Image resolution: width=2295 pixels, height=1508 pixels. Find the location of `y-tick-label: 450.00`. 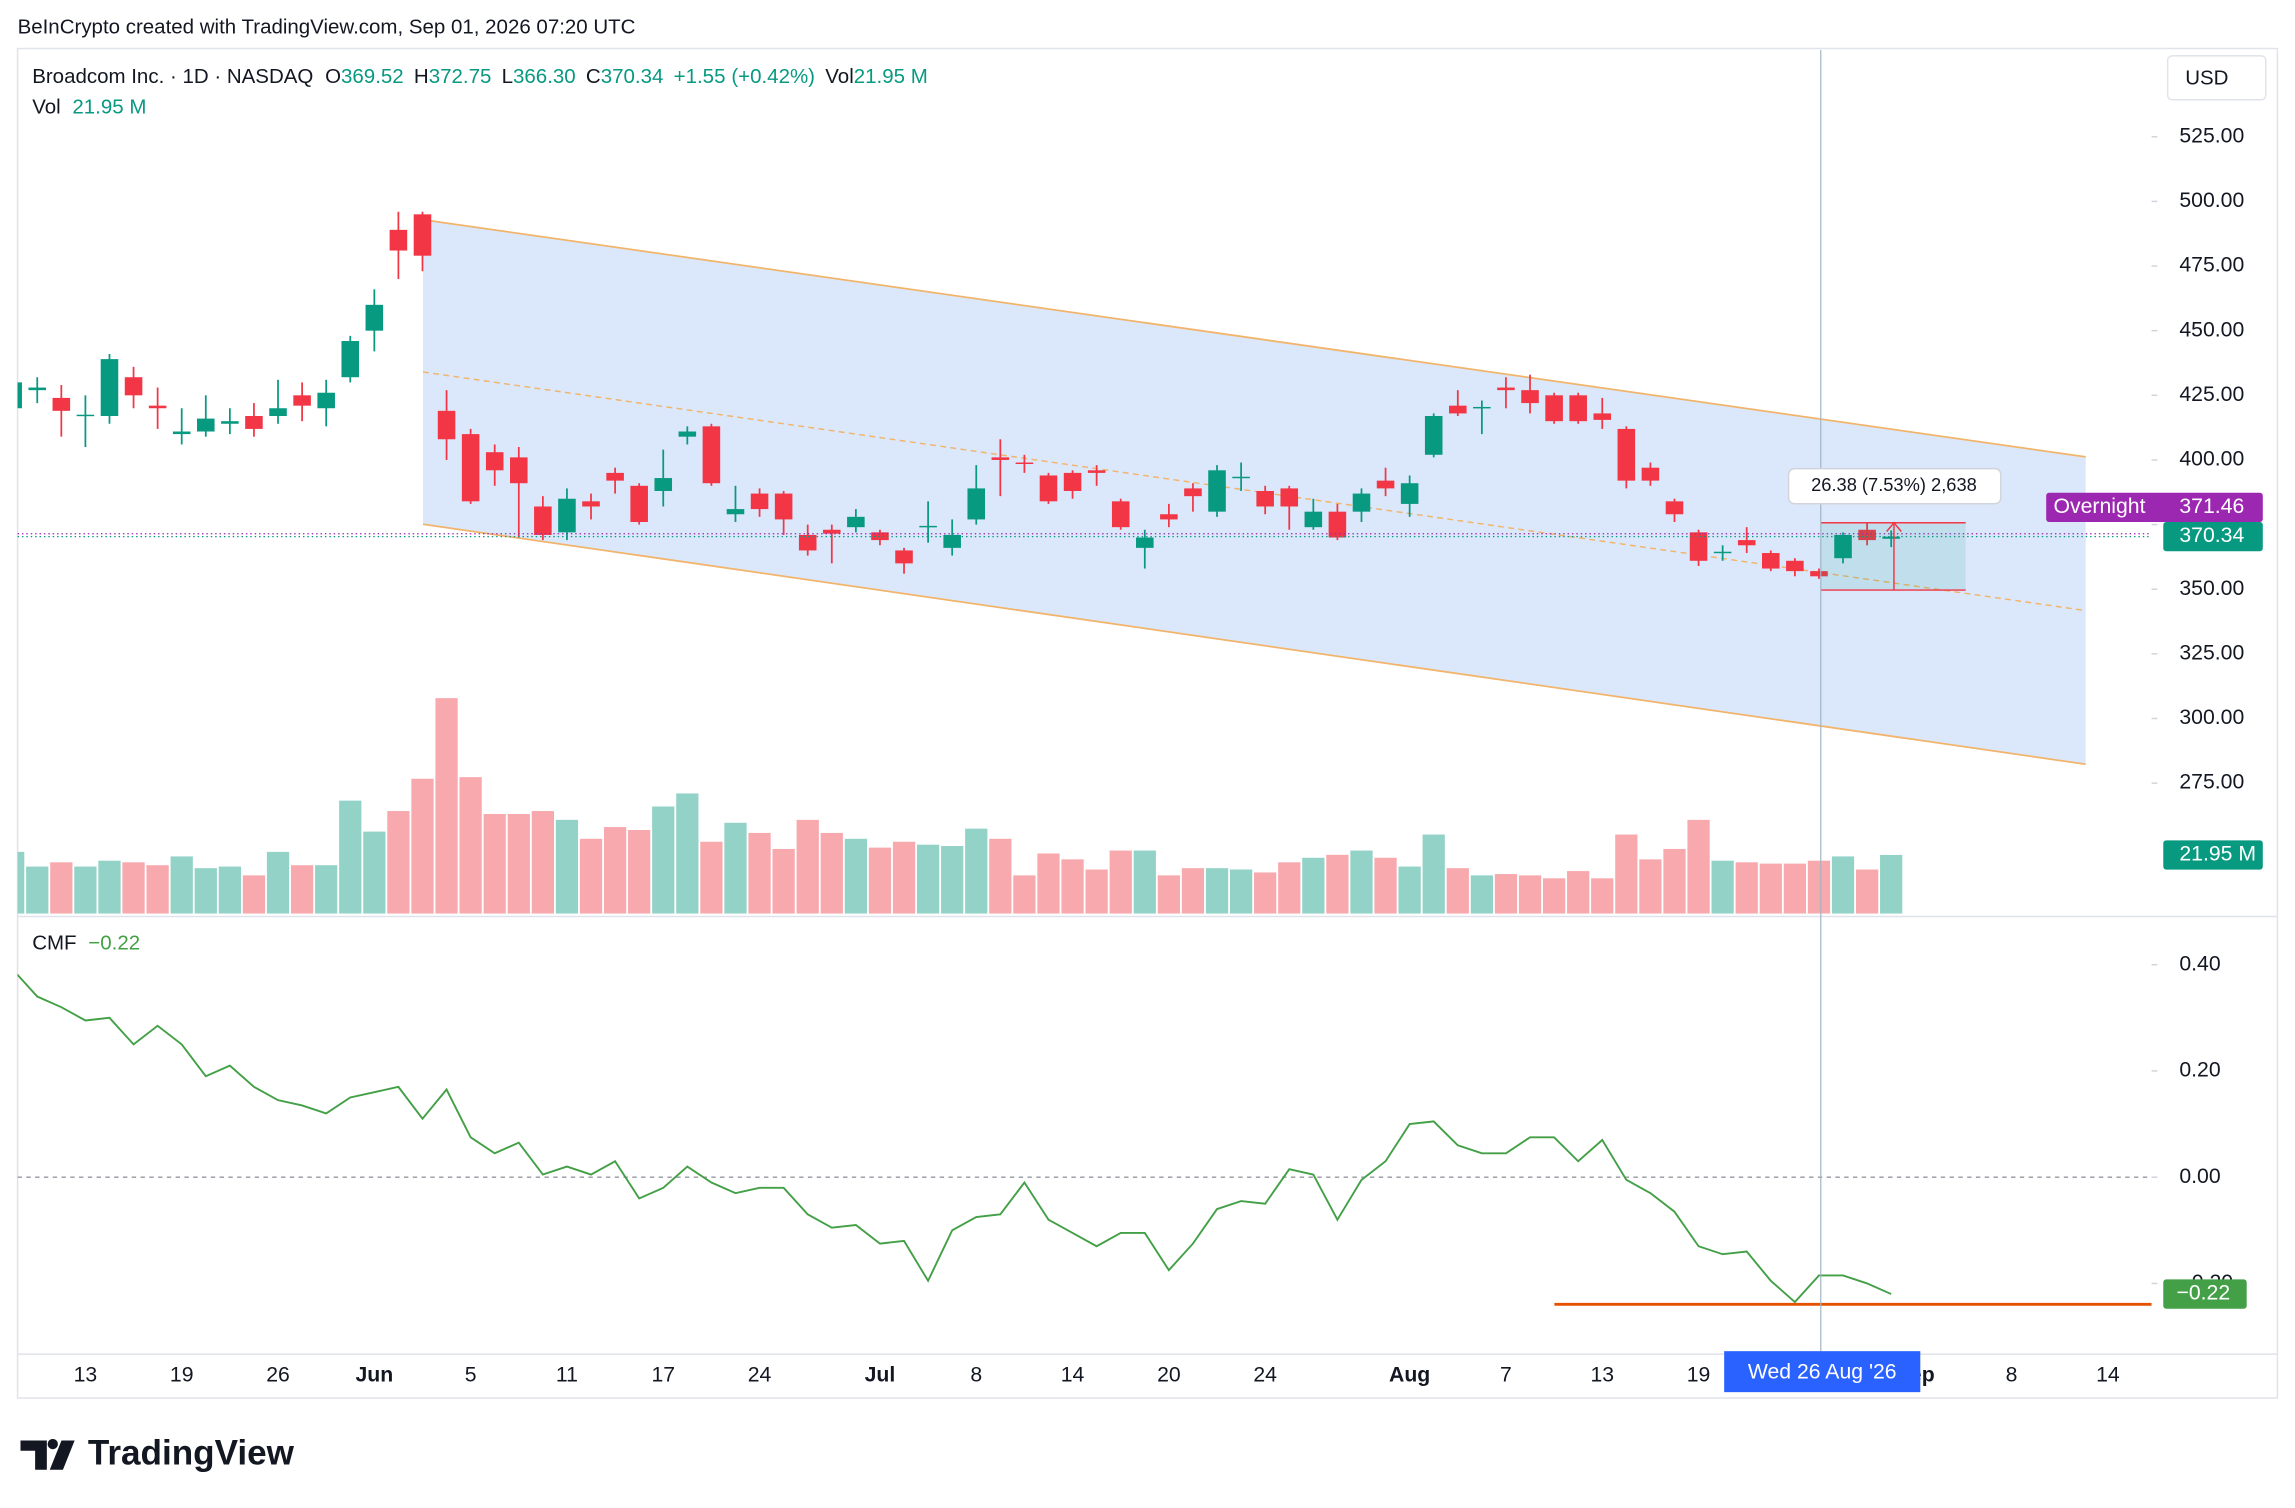

y-tick-label: 450.00 is located at coordinates (2211, 329).